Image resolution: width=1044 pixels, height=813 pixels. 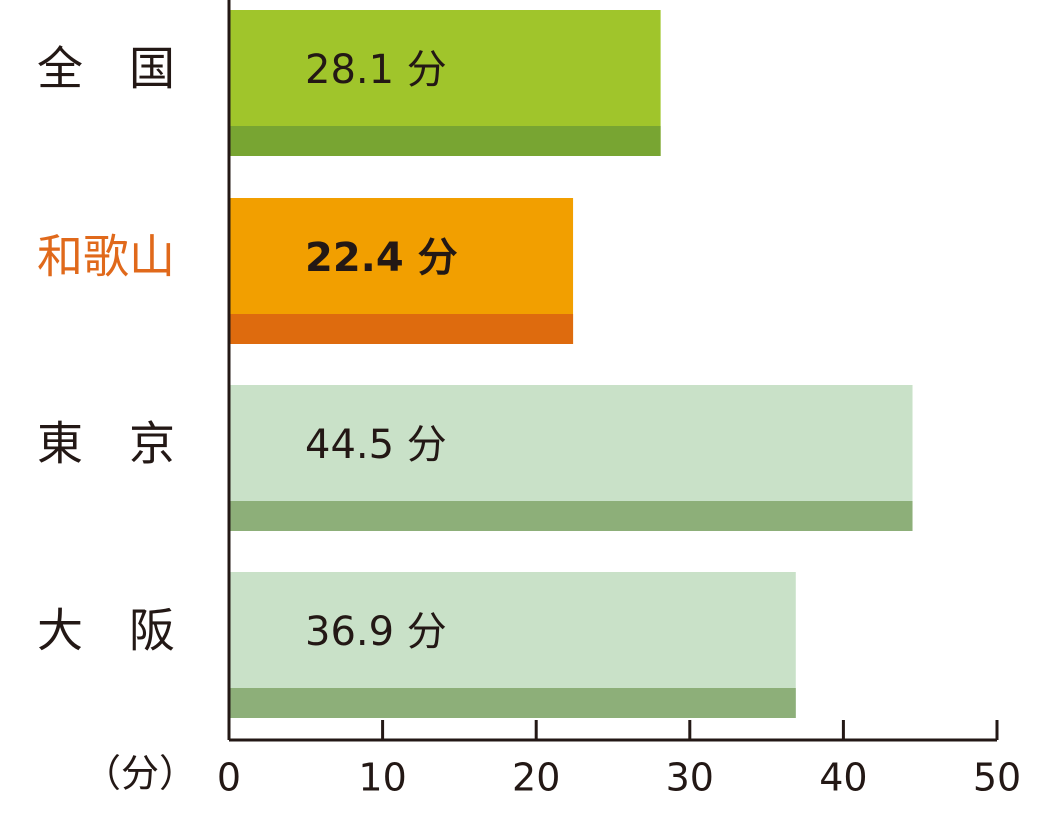 What do you see at coordinates (997, 778) in the screenshot?
I see `x-tick-label: 50` at bounding box center [997, 778].